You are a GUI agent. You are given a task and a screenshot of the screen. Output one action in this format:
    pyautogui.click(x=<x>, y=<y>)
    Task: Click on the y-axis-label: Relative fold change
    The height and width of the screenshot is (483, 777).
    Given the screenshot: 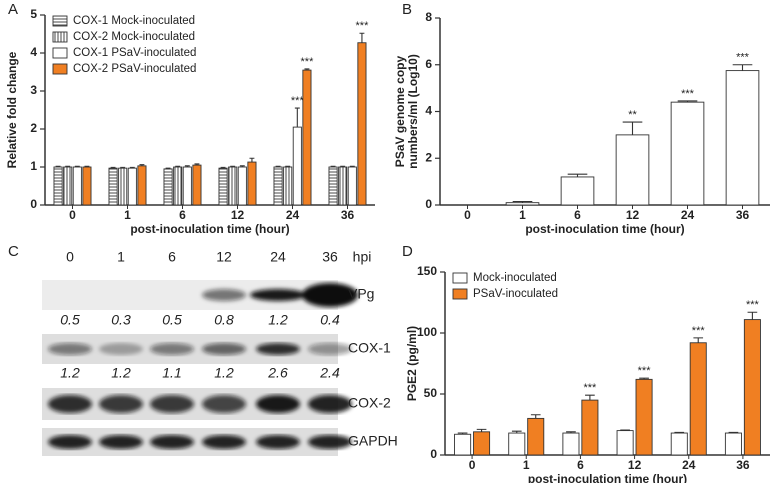 What is the action you would take?
    pyautogui.click(x=12, y=109)
    